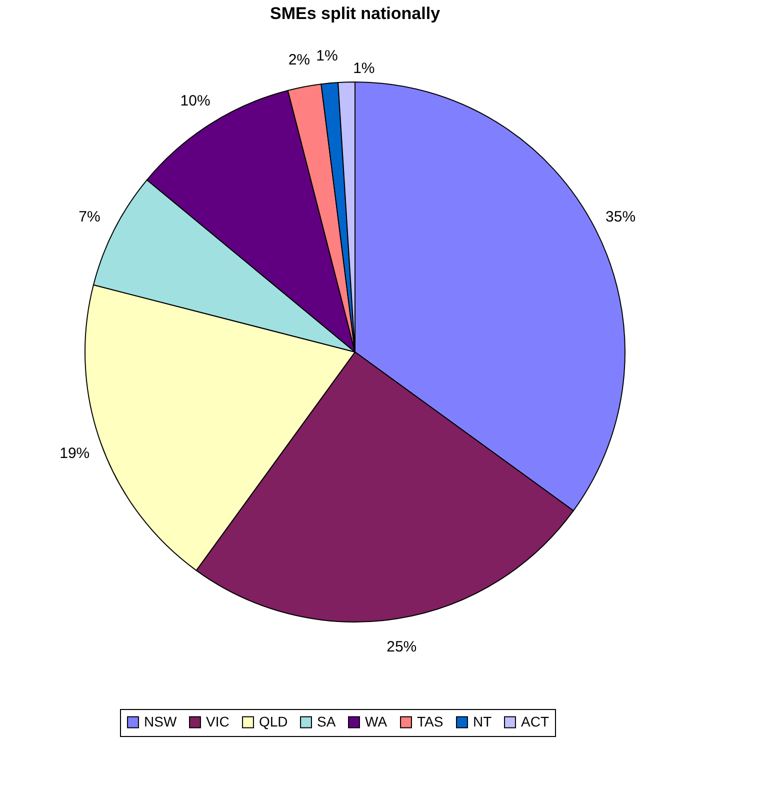 This screenshot has width=759, height=796. I want to click on legend-label: WA, so click(376, 721).